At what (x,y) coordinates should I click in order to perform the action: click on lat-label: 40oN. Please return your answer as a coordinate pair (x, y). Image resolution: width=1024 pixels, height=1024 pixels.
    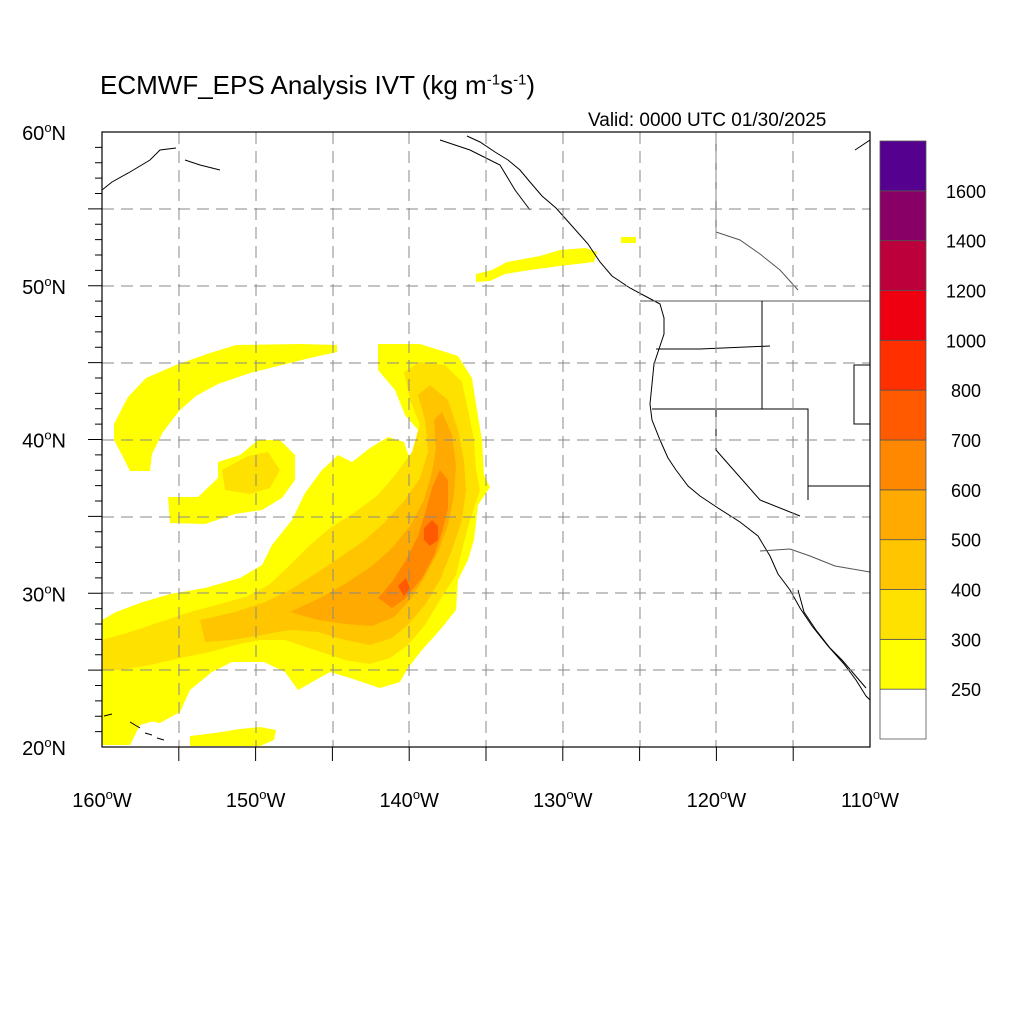
    Looking at the image, I should click on (44, 440).